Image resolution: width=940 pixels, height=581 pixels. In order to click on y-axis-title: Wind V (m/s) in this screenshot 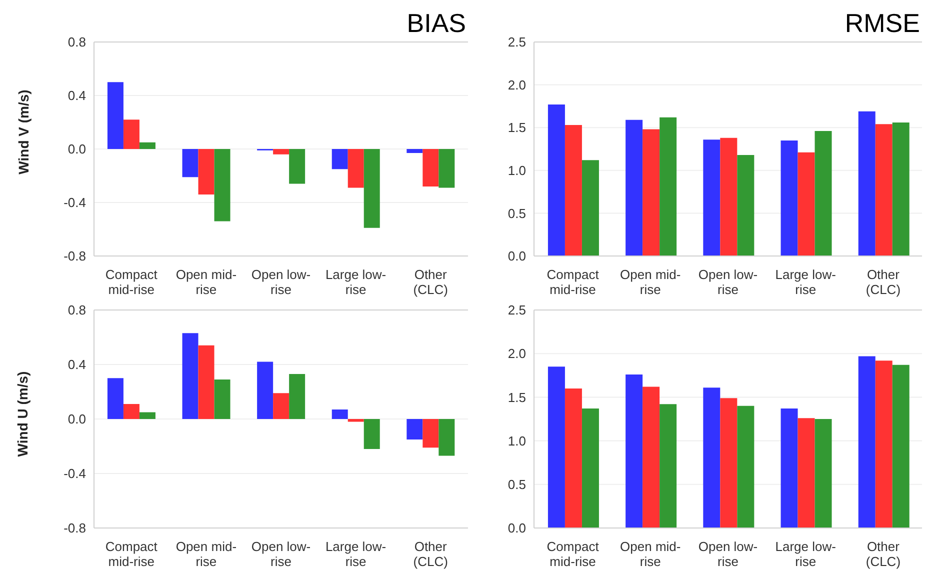, I will do `click(23, 131)`.